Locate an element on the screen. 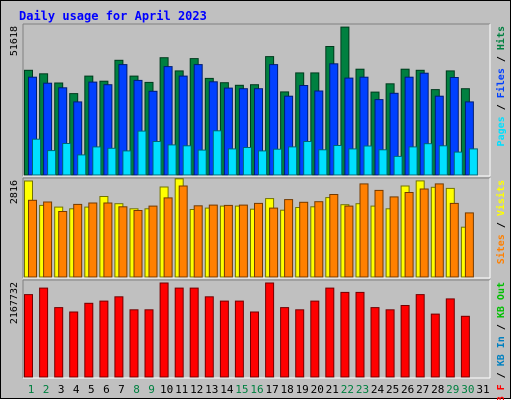 This screenshot has width=512, height=405. day-label-29: 29 is located at coordinates (452, 389).